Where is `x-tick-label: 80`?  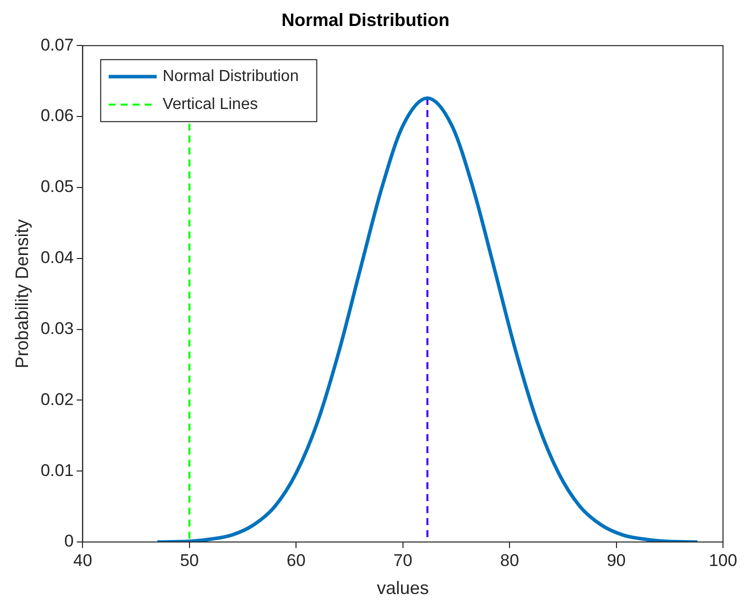
x-tick-label: 80 is located at coordinates (510, 560).